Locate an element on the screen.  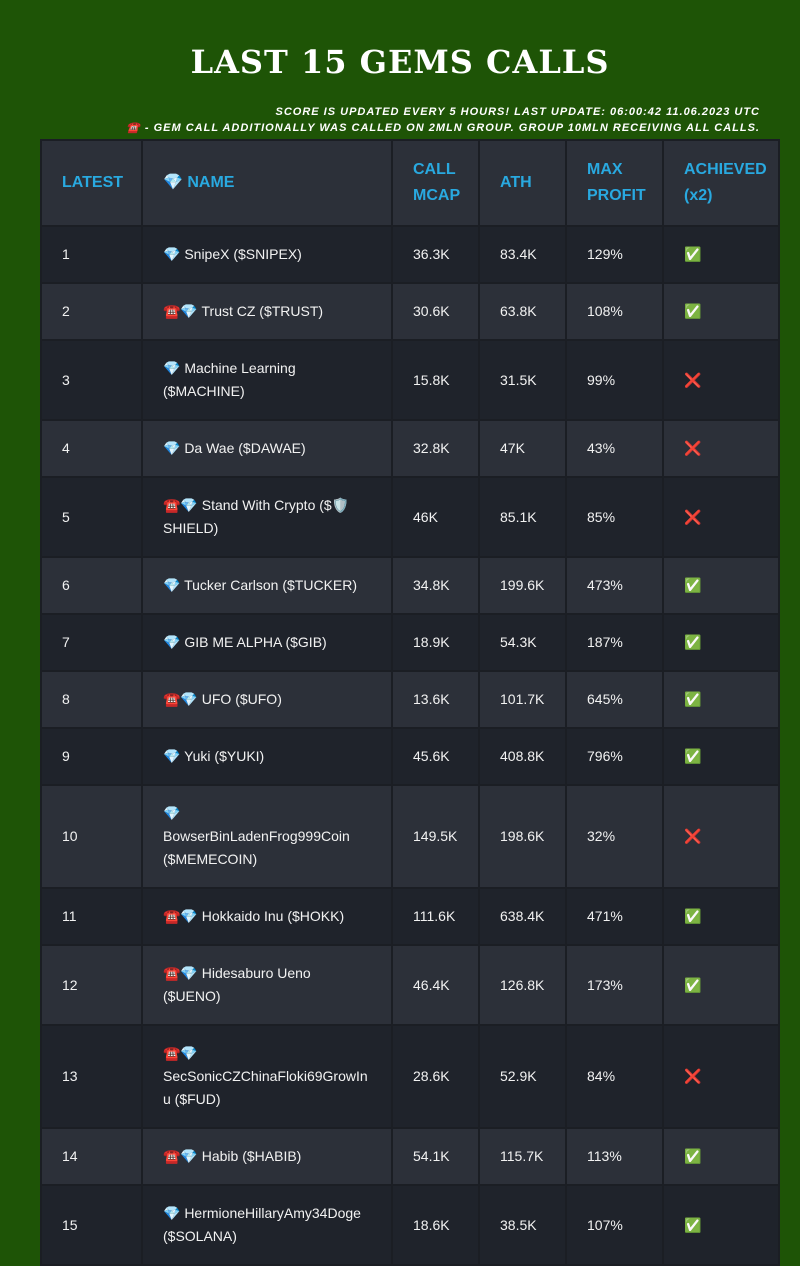
table-cell: 46.4K is located at coordinates (435, 985).